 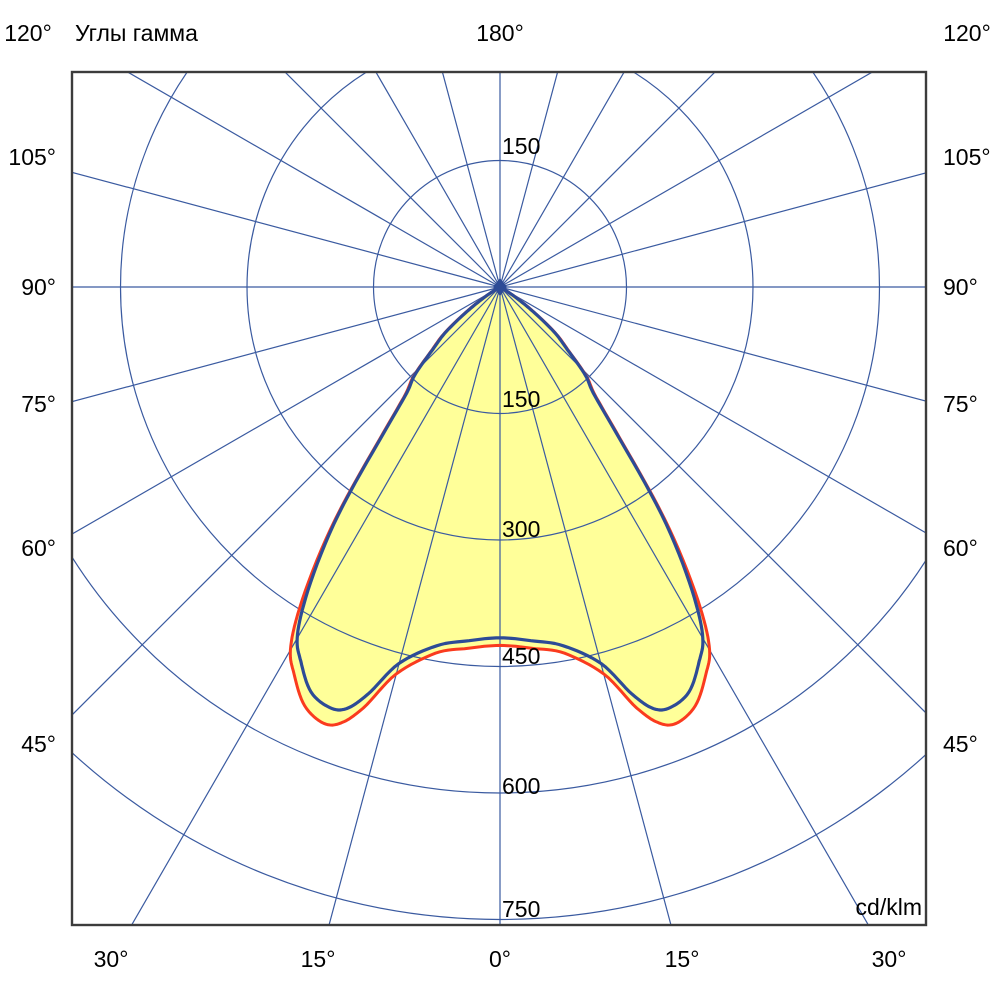 What do you see at coordinates (960, 404) in the screenshot?
I see `gamma-angle-label-right-75: 75°` at bounding box center [960, 404].